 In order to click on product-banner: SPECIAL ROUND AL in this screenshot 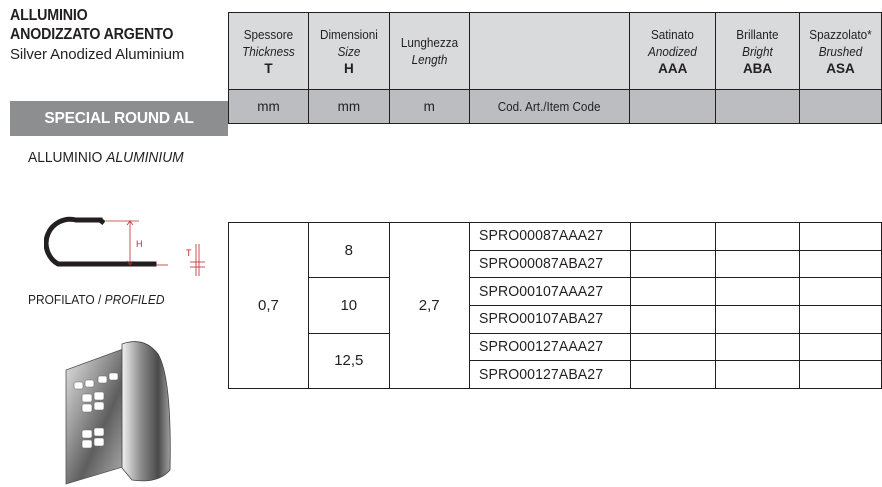, I will do `click(119, 118)`.